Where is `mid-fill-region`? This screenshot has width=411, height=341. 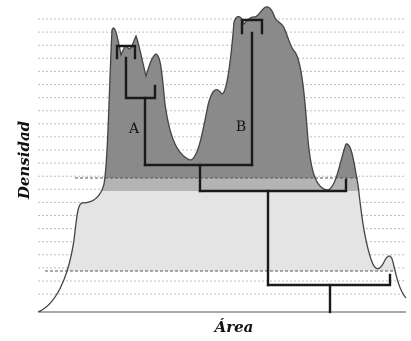 mid-fill-region is located at coordinates (230, 184).